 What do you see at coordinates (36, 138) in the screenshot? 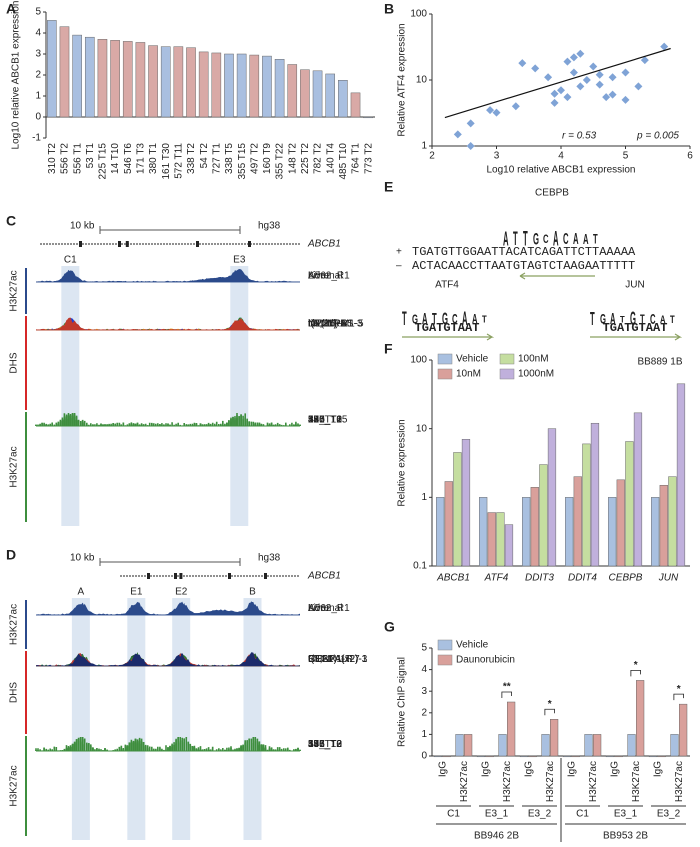
I see `y-tick-label: -1` at bounding box center [36, 138].